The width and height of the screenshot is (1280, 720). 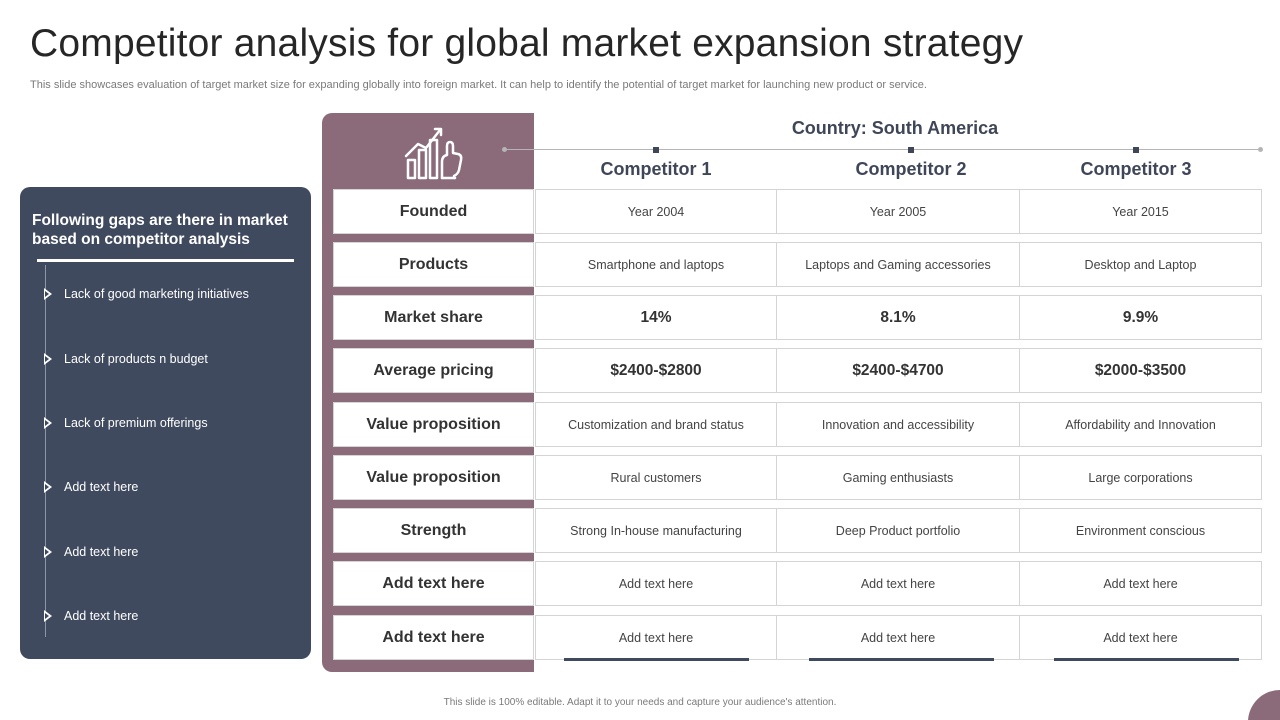 What do you see at coordinates (433, 153) in the screenshot?
I see `growth-chart-hand-icon` at bounding box center [433, 153].